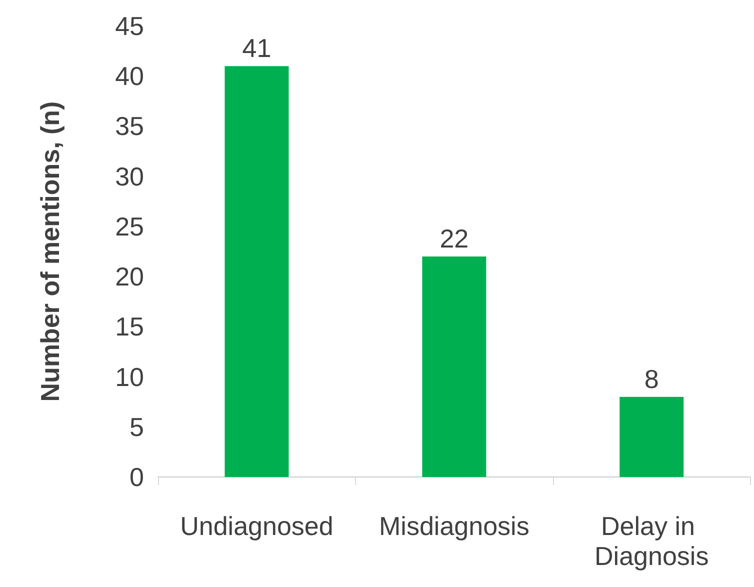  I want to click on y-tick-label: 15, so click(129, 327).